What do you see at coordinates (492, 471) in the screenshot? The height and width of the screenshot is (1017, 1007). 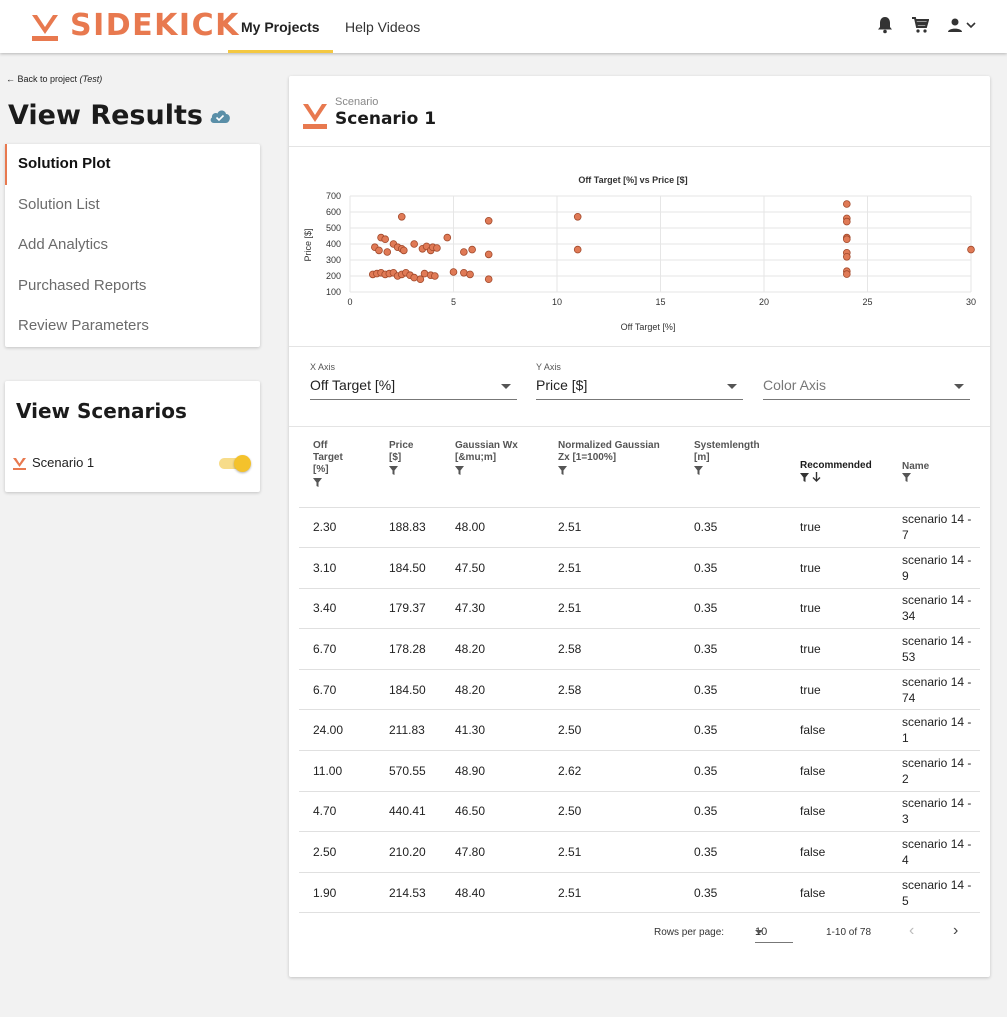 I see `column-header-gaussian-wx: Gaussian Wx [&mu;m]` at bounding box center [492, 471].